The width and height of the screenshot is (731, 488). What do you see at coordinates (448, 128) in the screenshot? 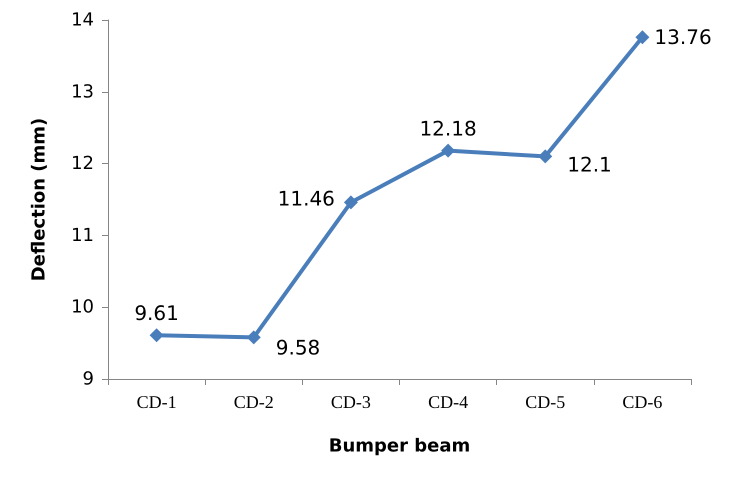
I see `data-label: 12.18` at bounding box center [448, 128].